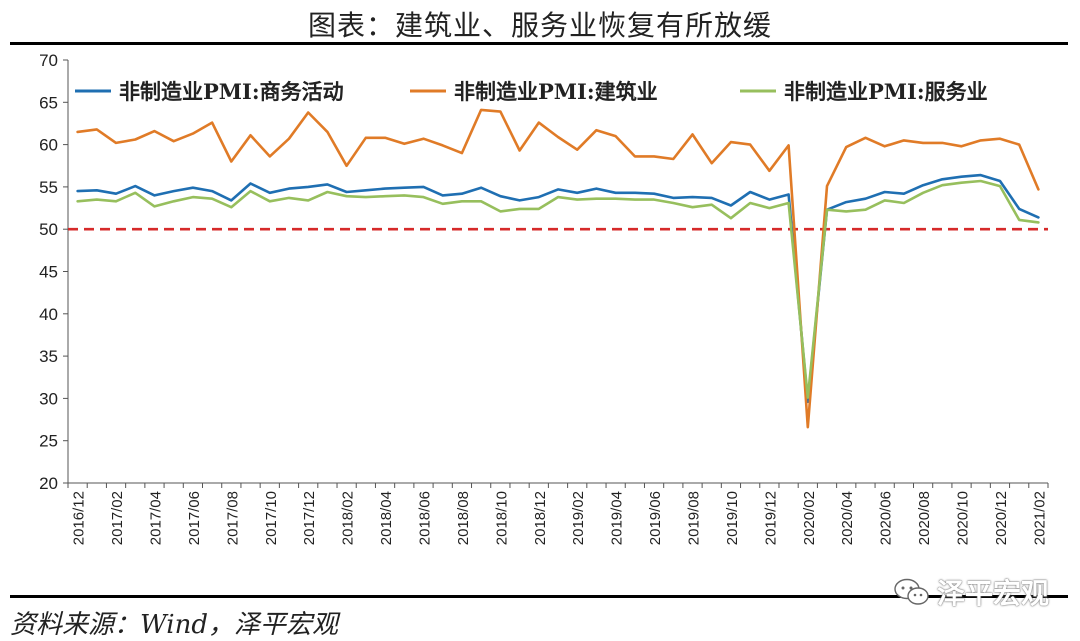 The image size is (1080, 641). What do you see at coordinates (48, 356) in the screenshot?
I see `y-tick-label: 35` at bounding box center [48, 356].